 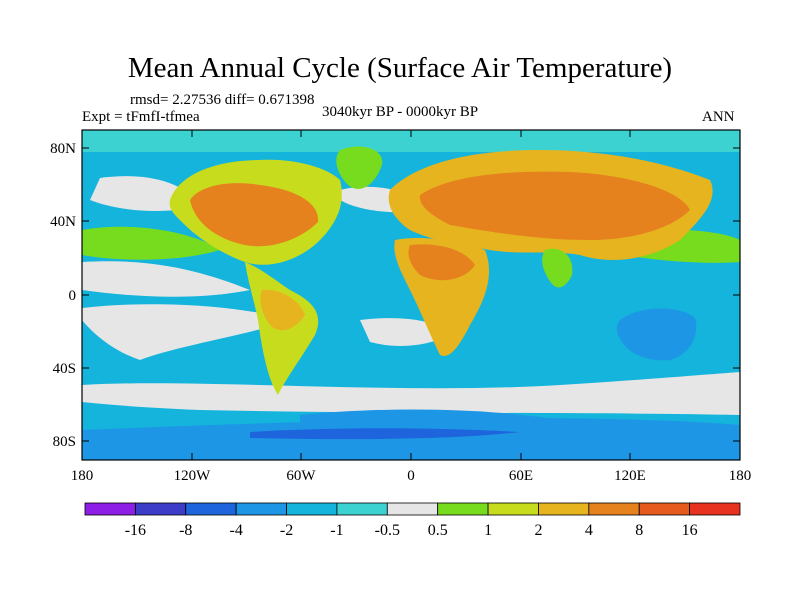 I want to click on colorbar-label: 16, so click(x=690, y=530).